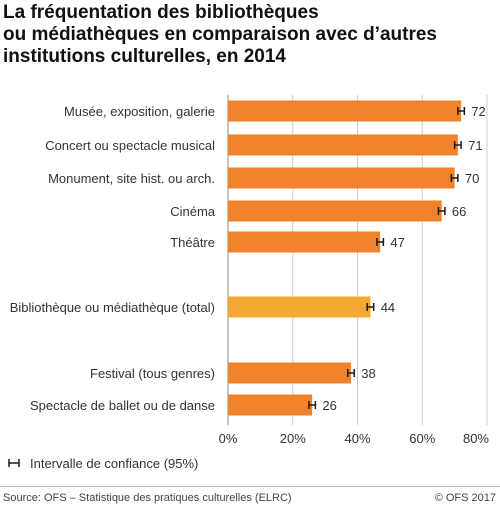 The image size is (500, 513). What do you see at coordinates (192, 242) in the screenshot?
I see `category-label: Théâtre` at bounding box center [192, 242].